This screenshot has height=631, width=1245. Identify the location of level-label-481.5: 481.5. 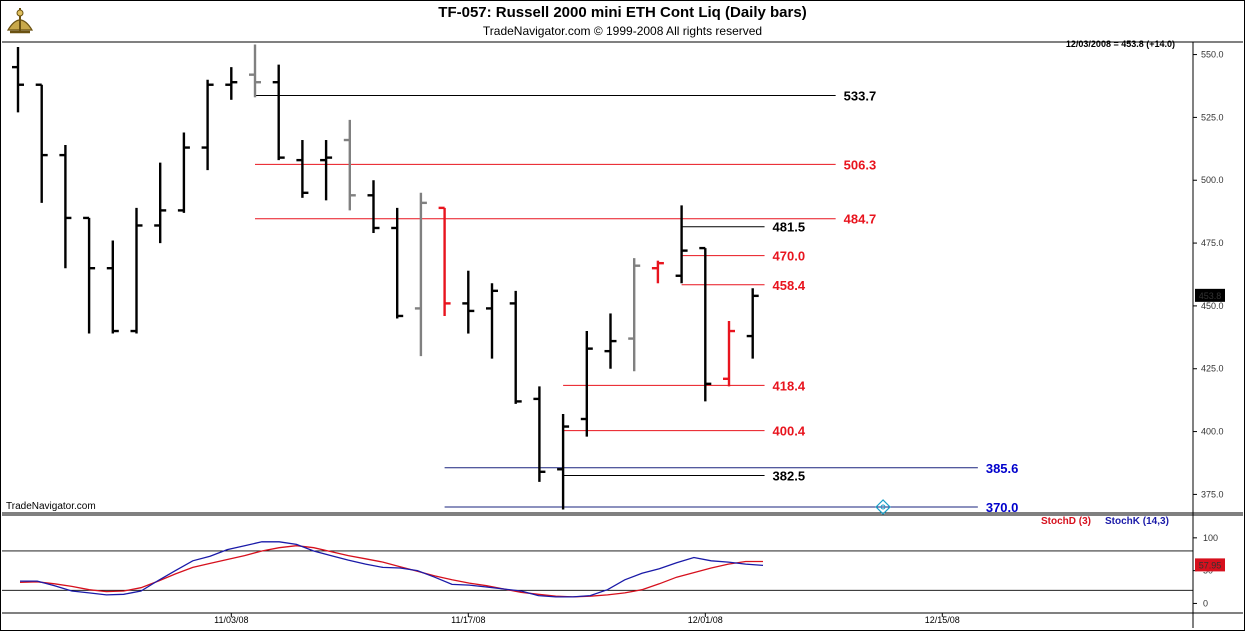
(789, 227).